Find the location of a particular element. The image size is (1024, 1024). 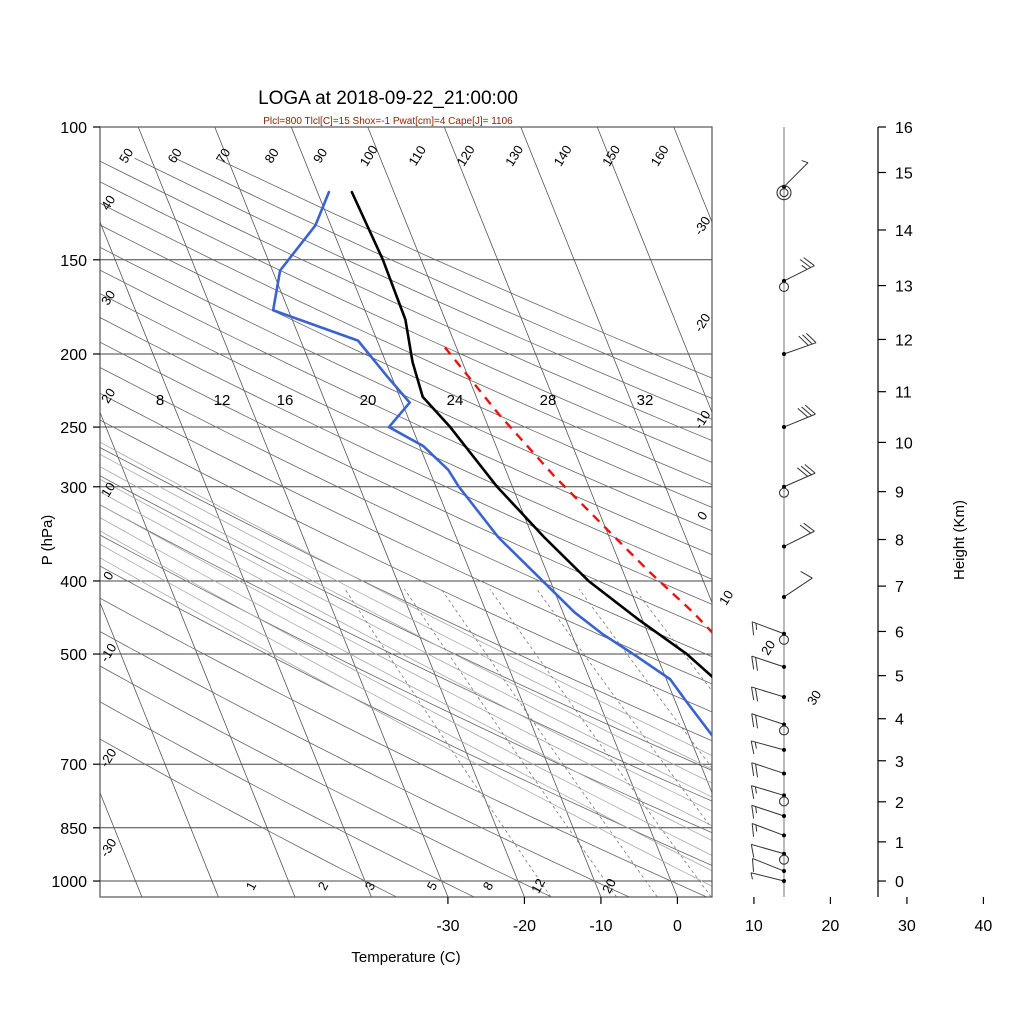

pressure-tick-label: 250 is located at coordinates (73, 428).